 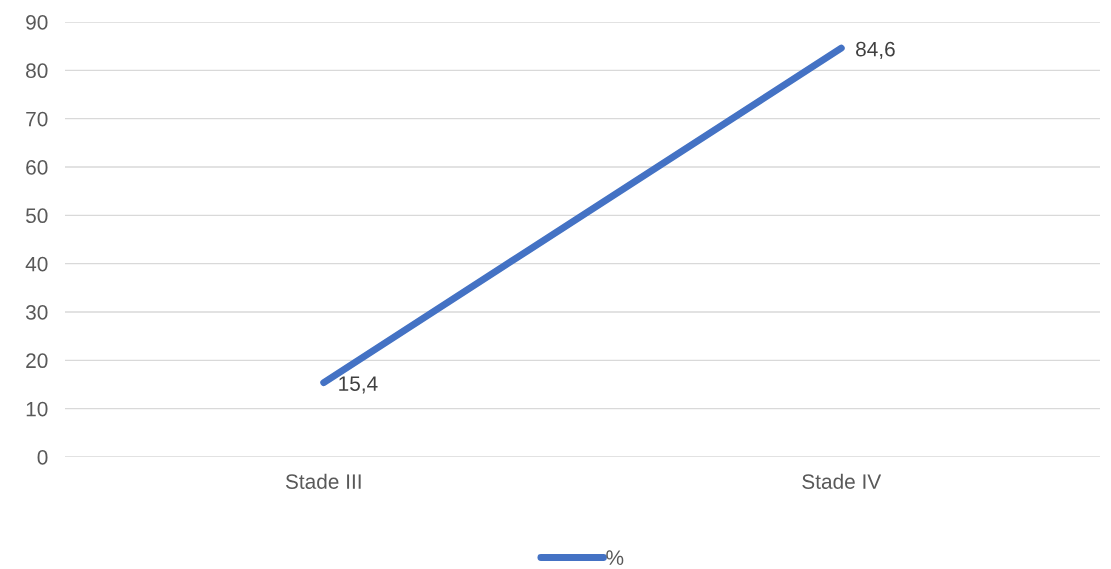 What do you see at coordinates (875, 50) in the screenshot?
I see `data-label: 84,6` at bounding box center [875, 50].